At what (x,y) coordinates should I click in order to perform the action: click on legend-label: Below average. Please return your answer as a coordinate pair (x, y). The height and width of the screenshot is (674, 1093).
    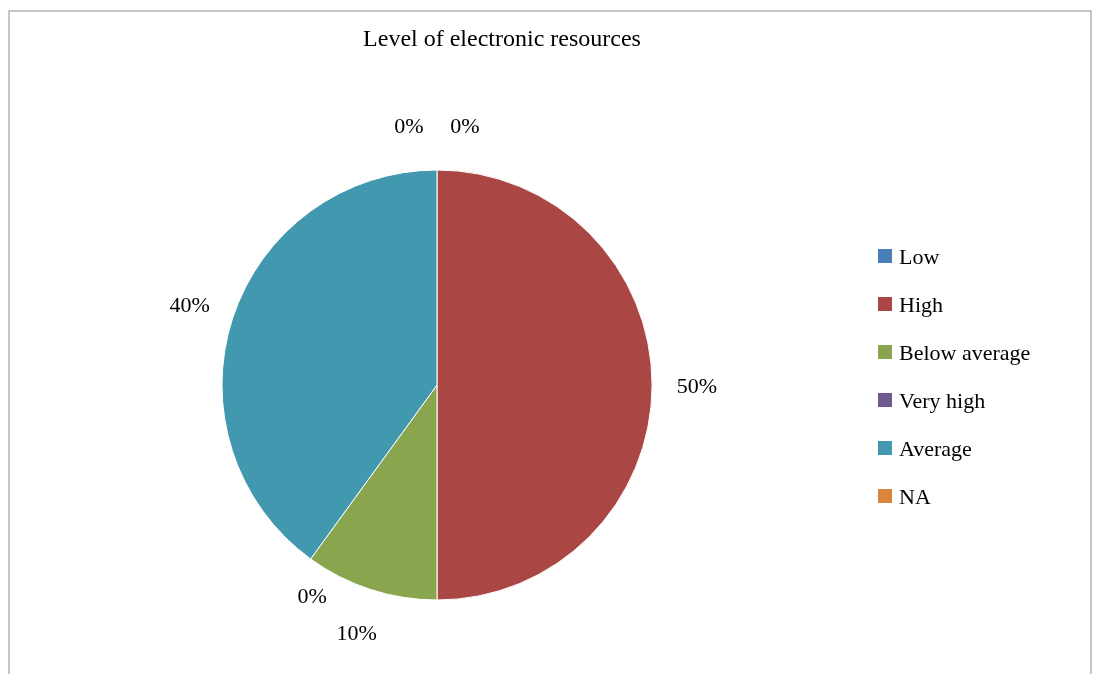
    Looking at the image, I should click on (965, 352).